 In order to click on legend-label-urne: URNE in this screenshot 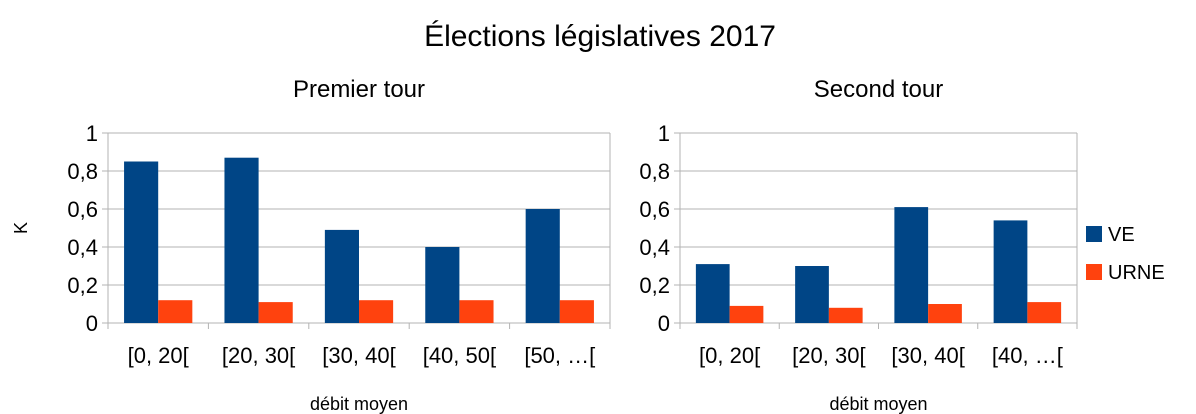, I will do `click(1136, 273)`.